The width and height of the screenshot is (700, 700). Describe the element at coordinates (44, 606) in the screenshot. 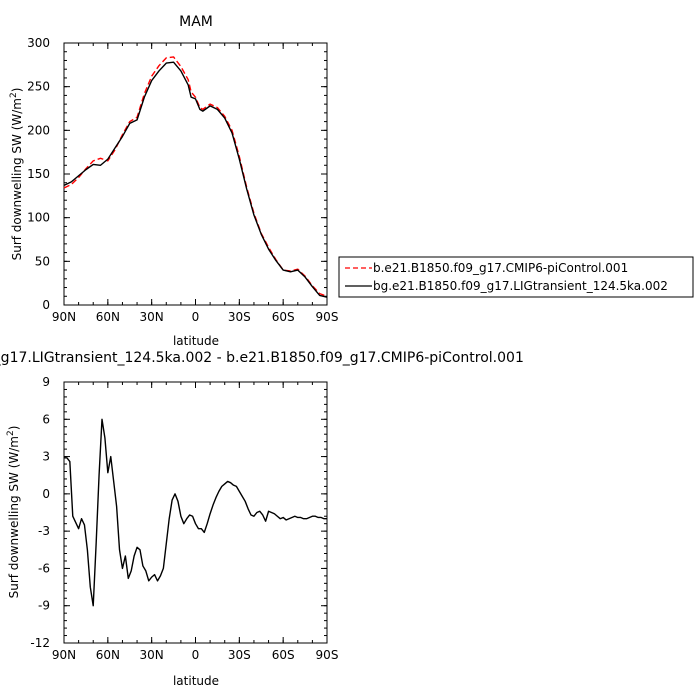

I see `bottom-y-tick-label: -9` at that location.